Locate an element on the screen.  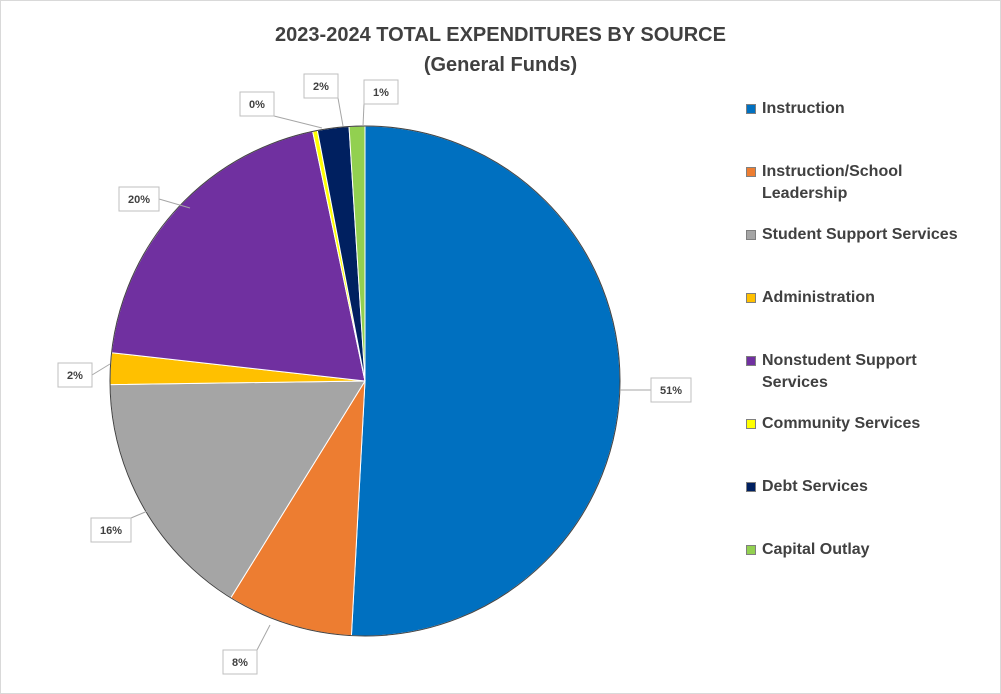
data-label-student-support-services: 16% is located at coordinates (120, 526).